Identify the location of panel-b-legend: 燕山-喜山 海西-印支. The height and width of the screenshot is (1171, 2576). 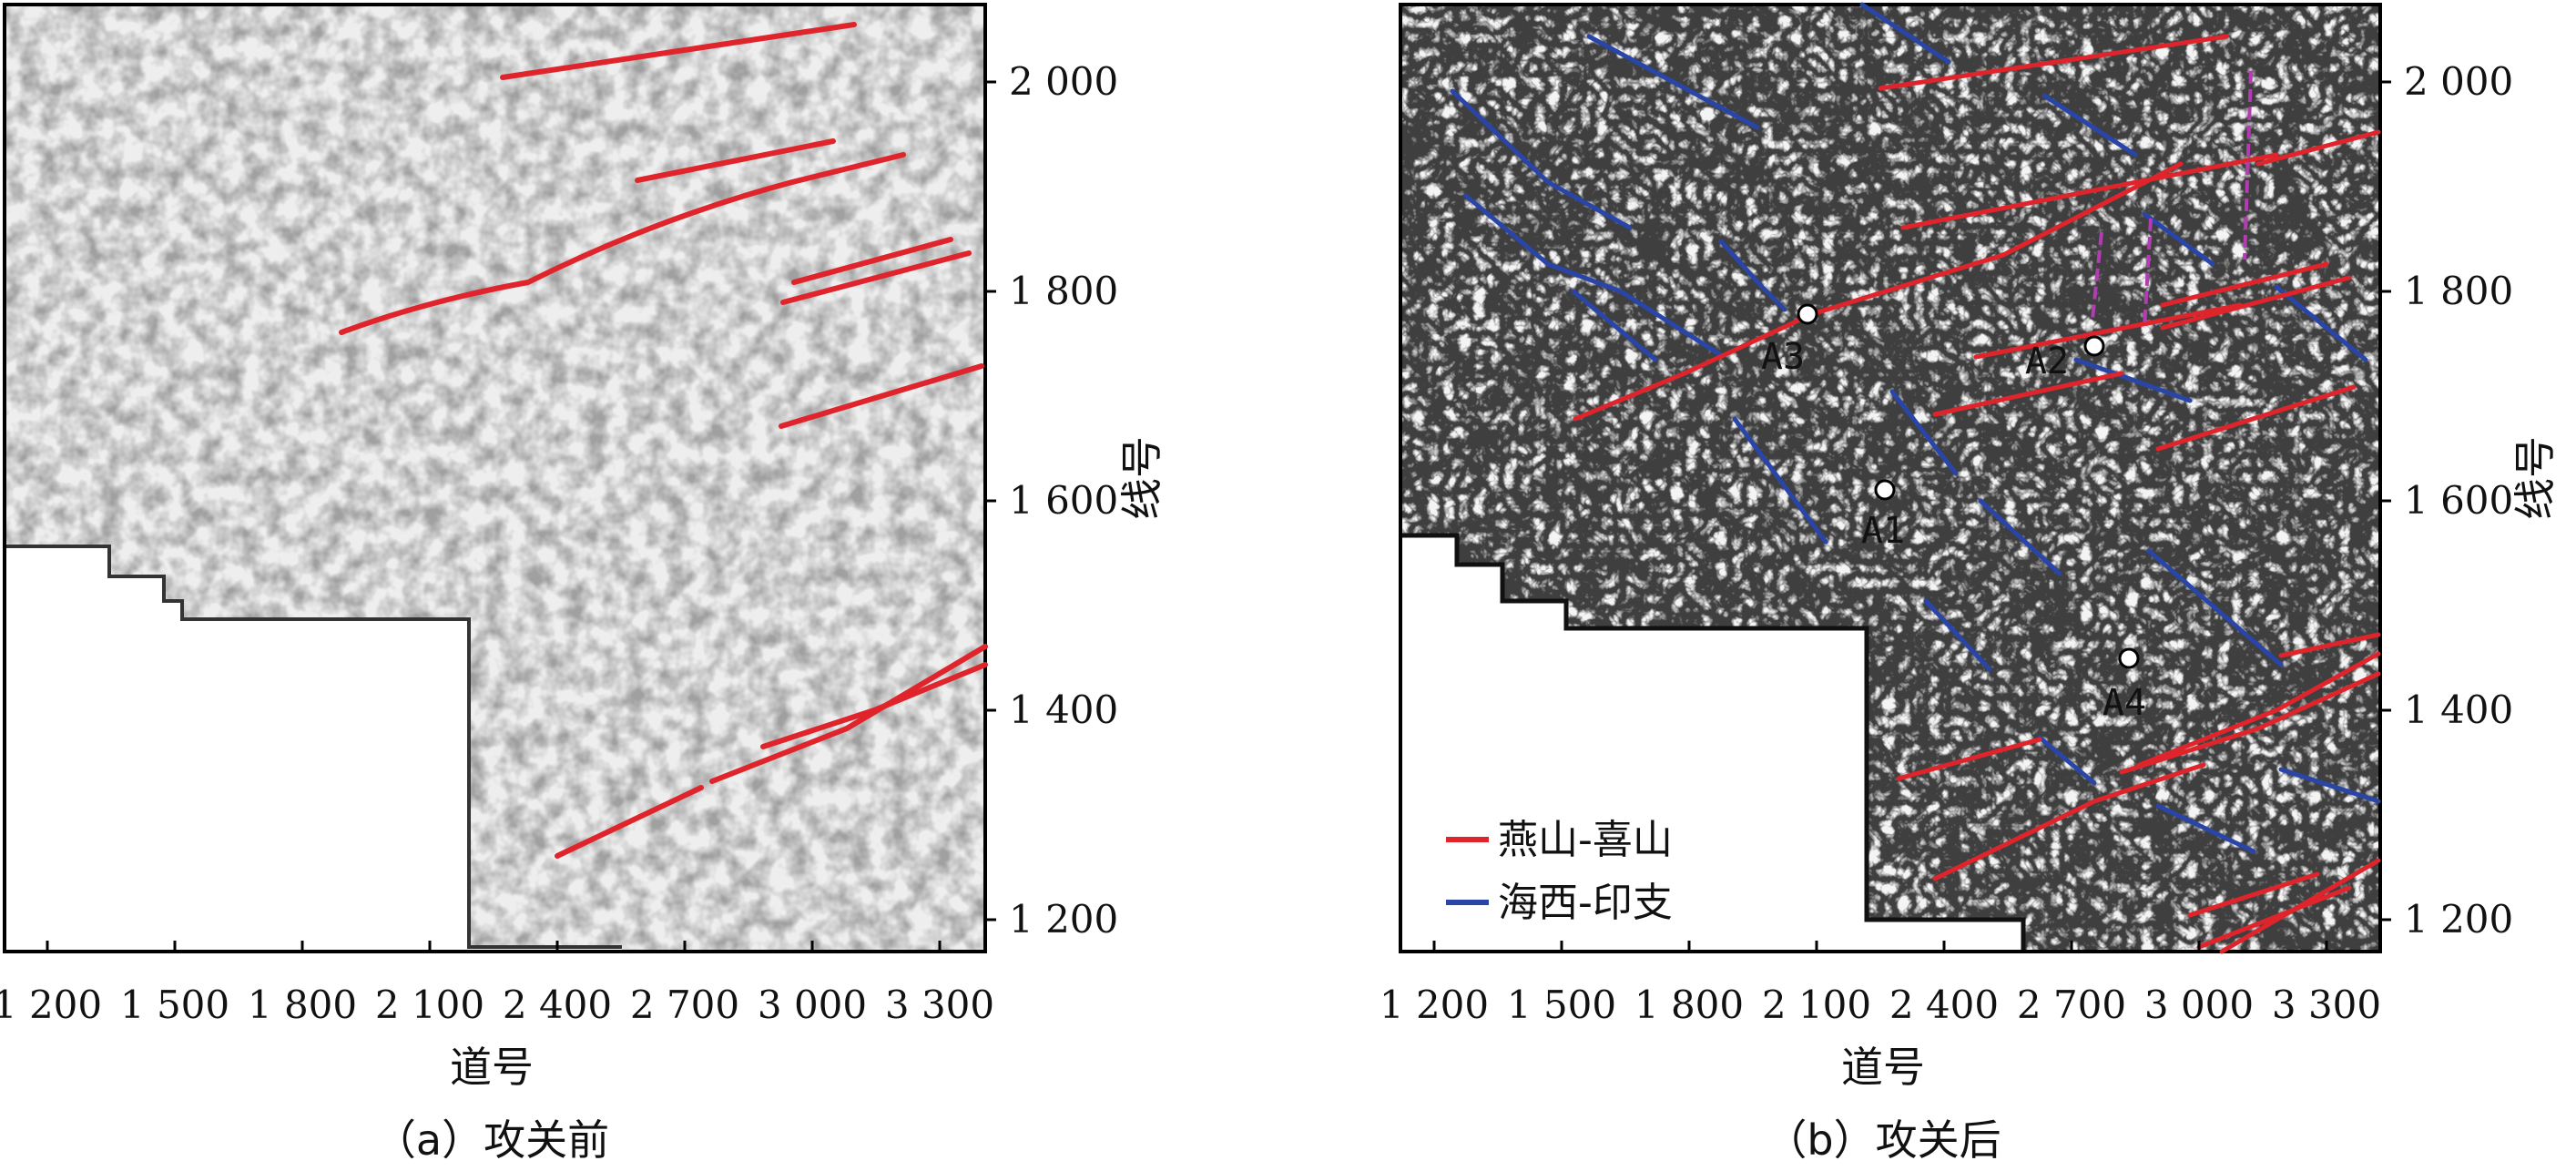
(1559, 871).